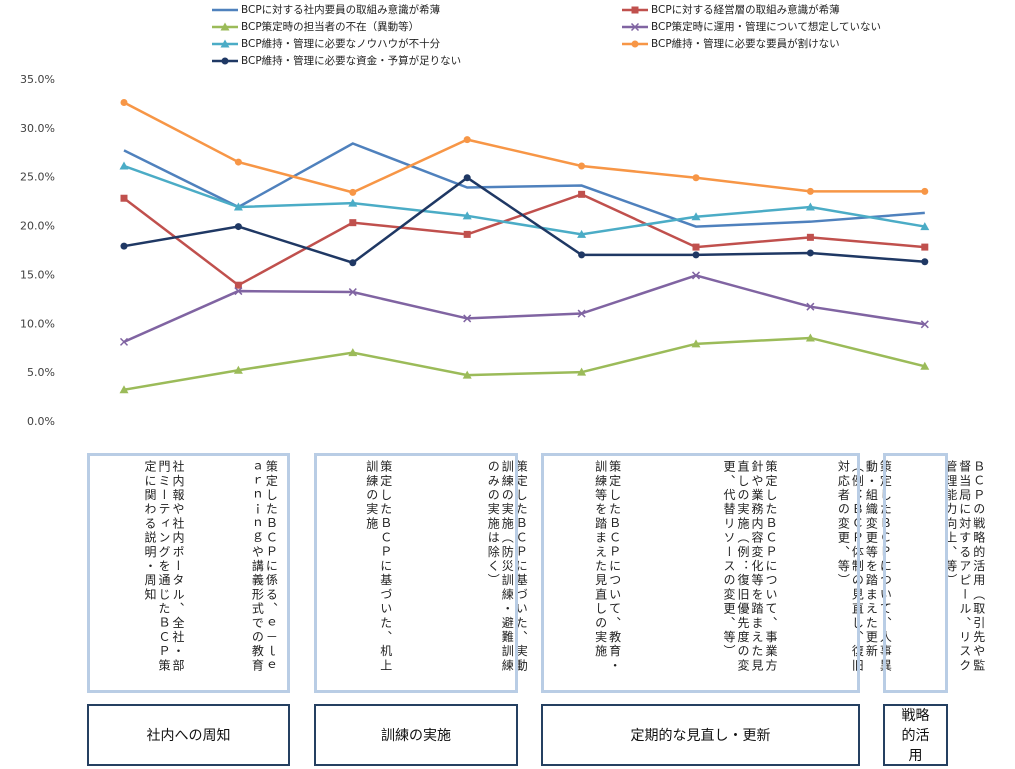 The image size is (1015, 769). I want to click on y-tick-label: 10.0%, so click(37, 323).